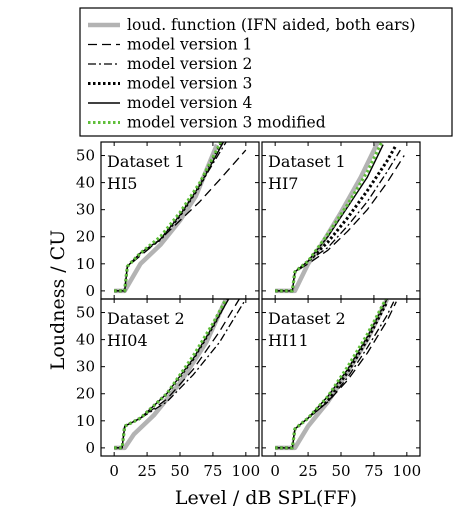 This screenshot has height=526, width=474. Describe the element at coordinates (189, 45) in the screenshot. I see `legend-label: model version 1` at that location.